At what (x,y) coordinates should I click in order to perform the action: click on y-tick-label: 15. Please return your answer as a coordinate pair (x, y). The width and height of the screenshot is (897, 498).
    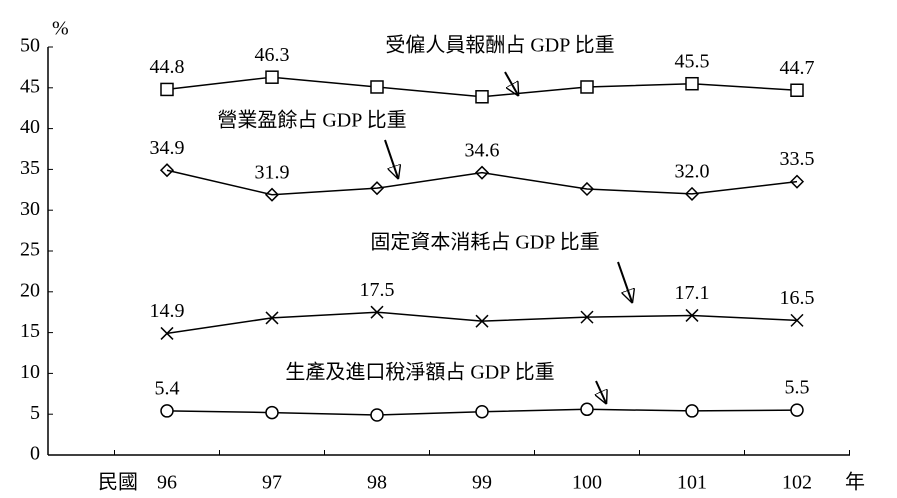
    Looking at the image, I should click on (30, 331).